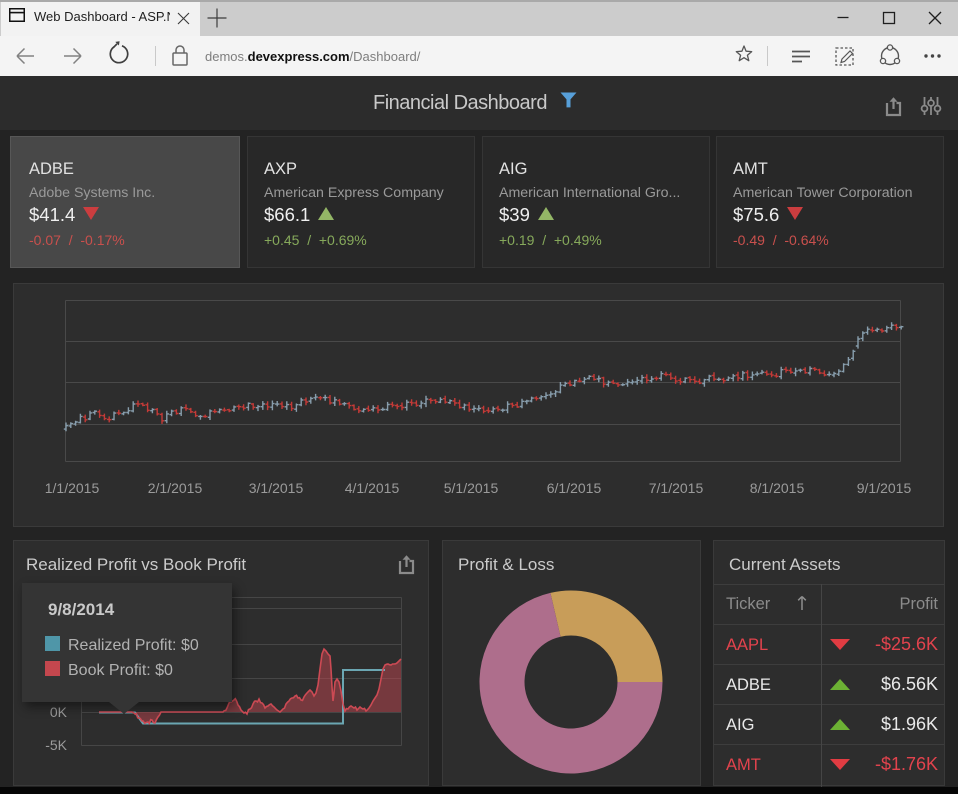 The image size is (958, 794). I want to click on svg-text: 2/1/2015, so click(175, 488).